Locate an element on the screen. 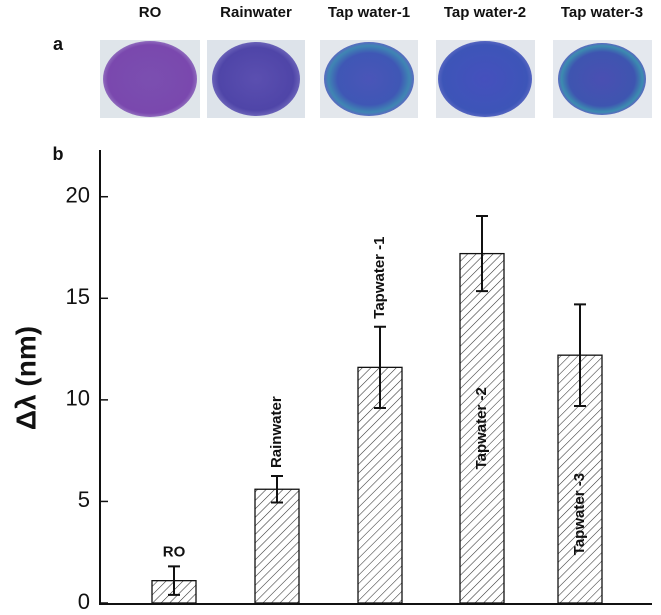 The height and width of the screenshot is (615, 661). panel-label: b is located at coordinates (58, 154).